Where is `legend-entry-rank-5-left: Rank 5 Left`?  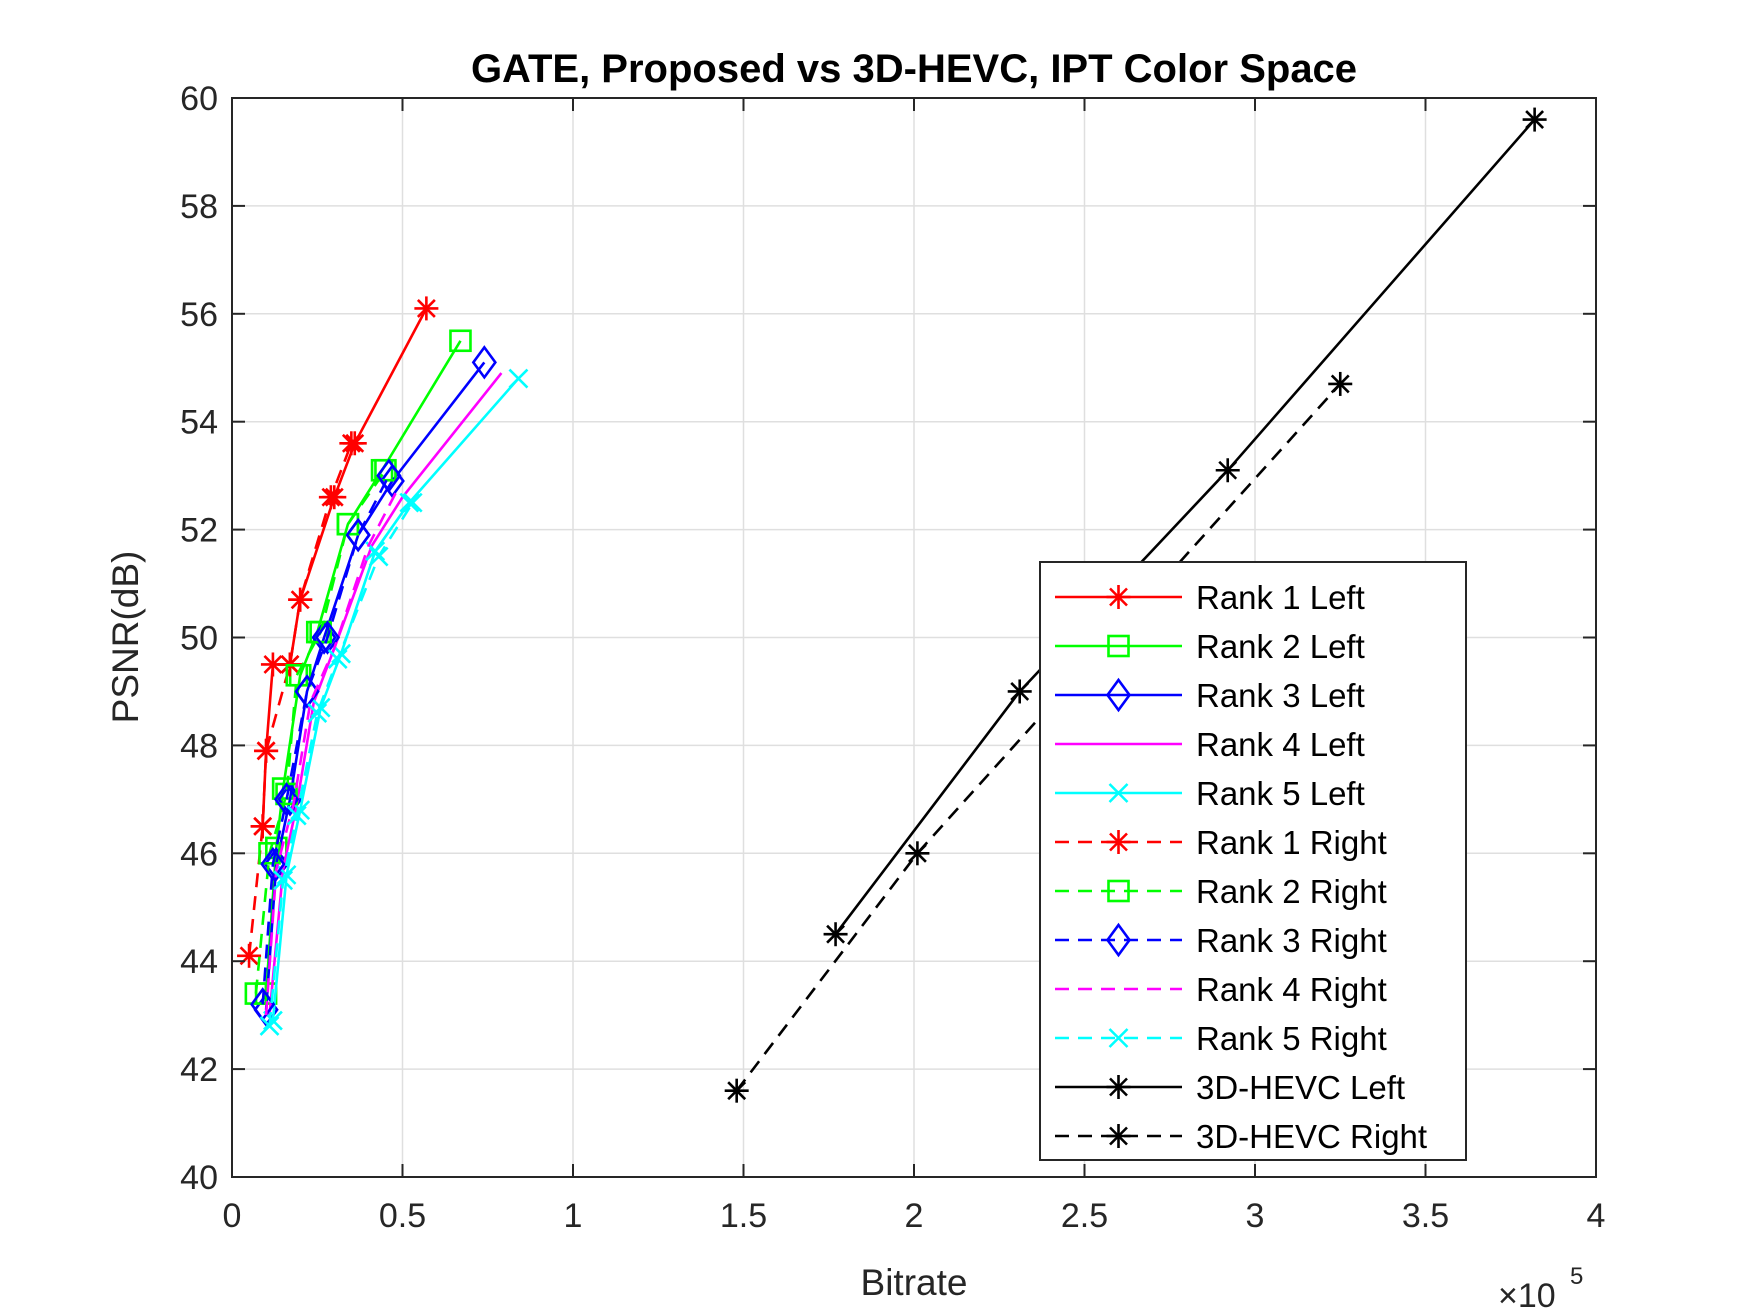
legend-entry-rank-5-left: Rank 5 Left is located at coordinates (1210, 793).